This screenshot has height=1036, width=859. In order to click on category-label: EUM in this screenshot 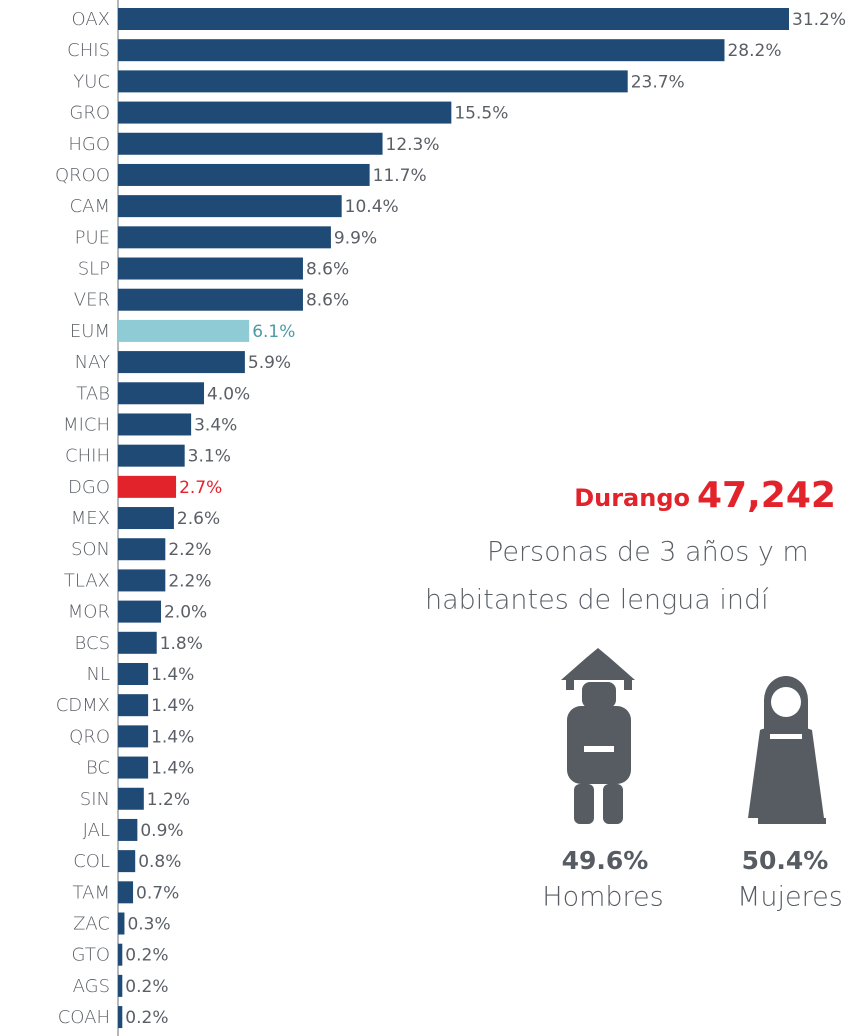, I will do `click(90, 331)`.